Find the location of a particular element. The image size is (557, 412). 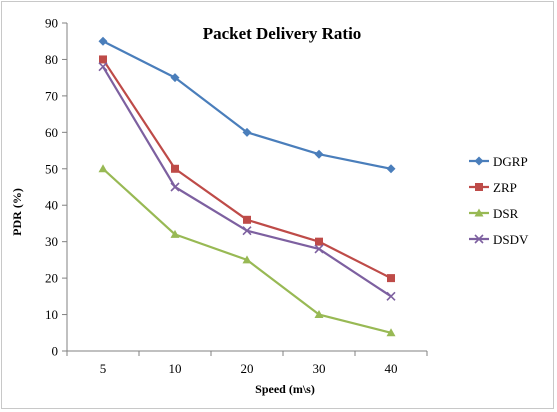

y-tick-label: 10 is located at coordinates (51, 314).